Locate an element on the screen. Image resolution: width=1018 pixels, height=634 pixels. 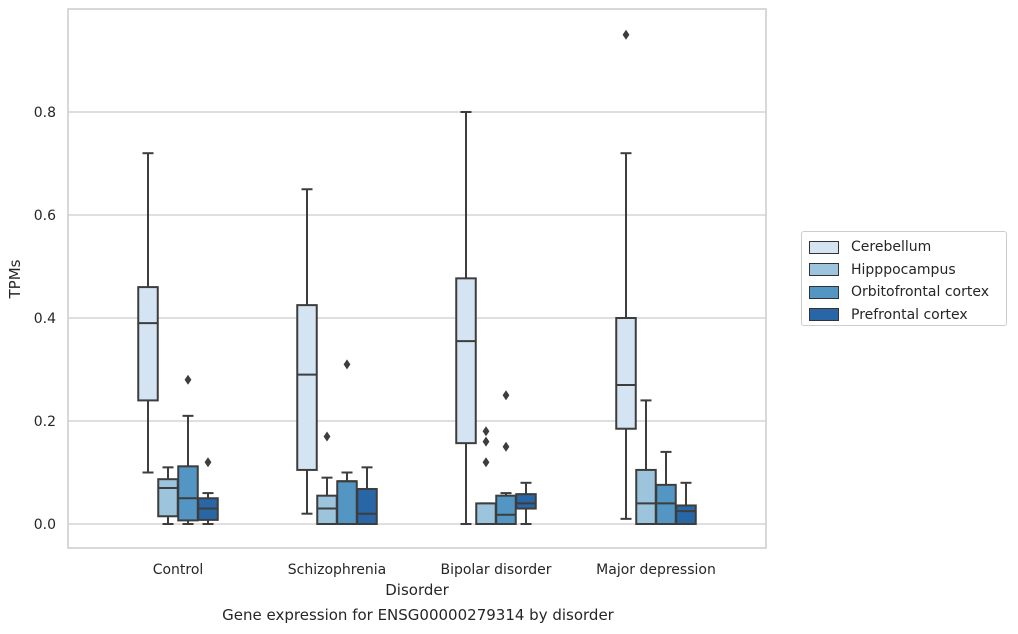
x-tick-label: Control is located at coordinates (178, 570).